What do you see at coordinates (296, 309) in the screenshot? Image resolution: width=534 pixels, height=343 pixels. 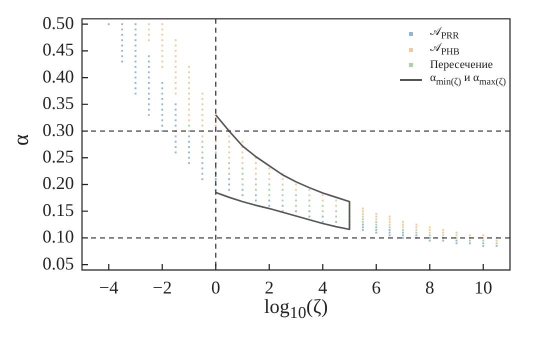 I see `x-axis-title: log$_{10}$(ζ)` at bounding box center [296, 309].